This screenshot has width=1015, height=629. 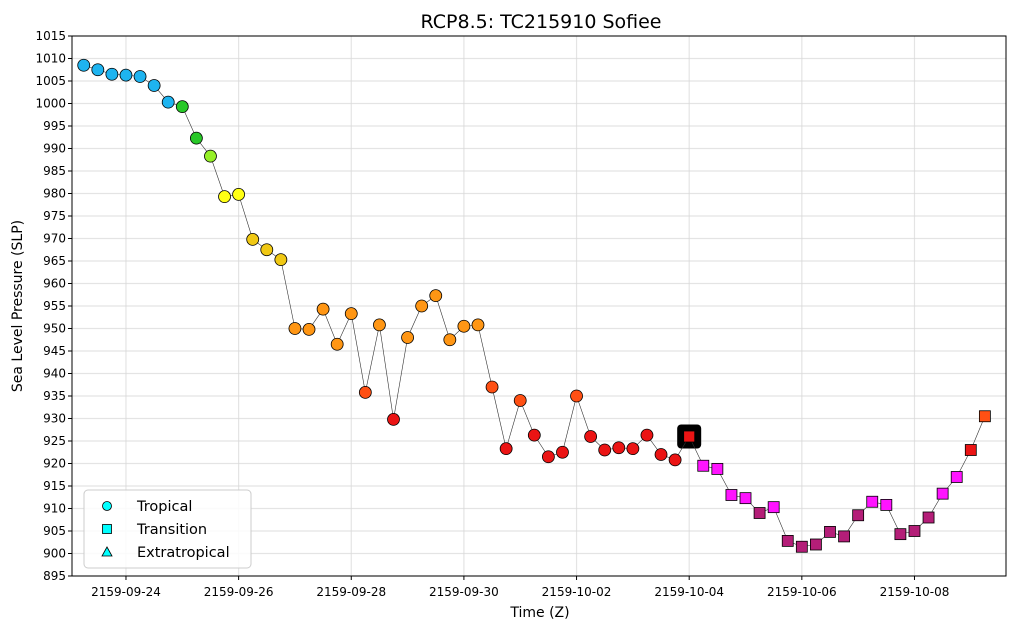 What do you see at coordinates (54, 396) in the screenshot?
I see `y-tick-label: 935` at bounding box center [54, 396].